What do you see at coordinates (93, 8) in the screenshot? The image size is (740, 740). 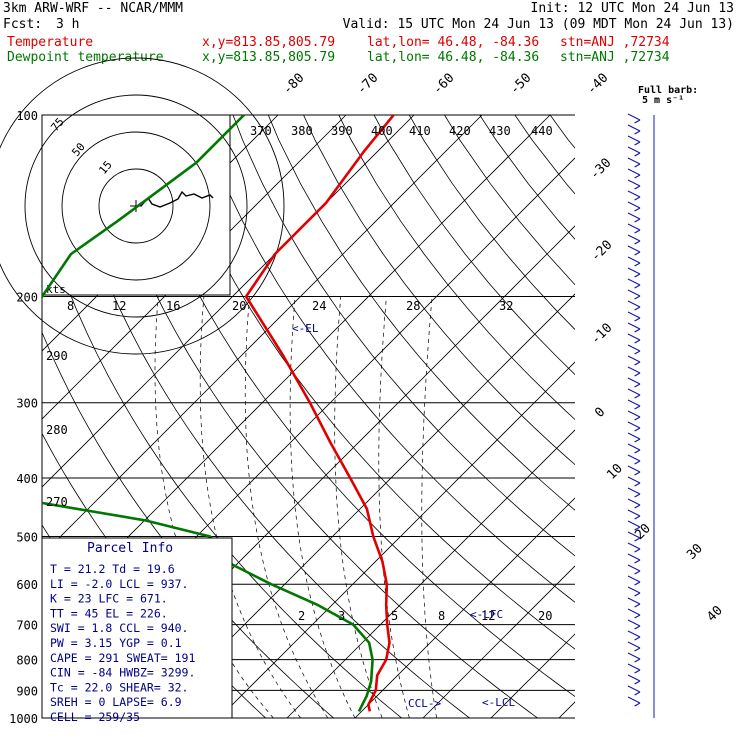 I see `model-title: 3km ARW-WRF -- NCAR/MMM` at bounding box center [93, 8].